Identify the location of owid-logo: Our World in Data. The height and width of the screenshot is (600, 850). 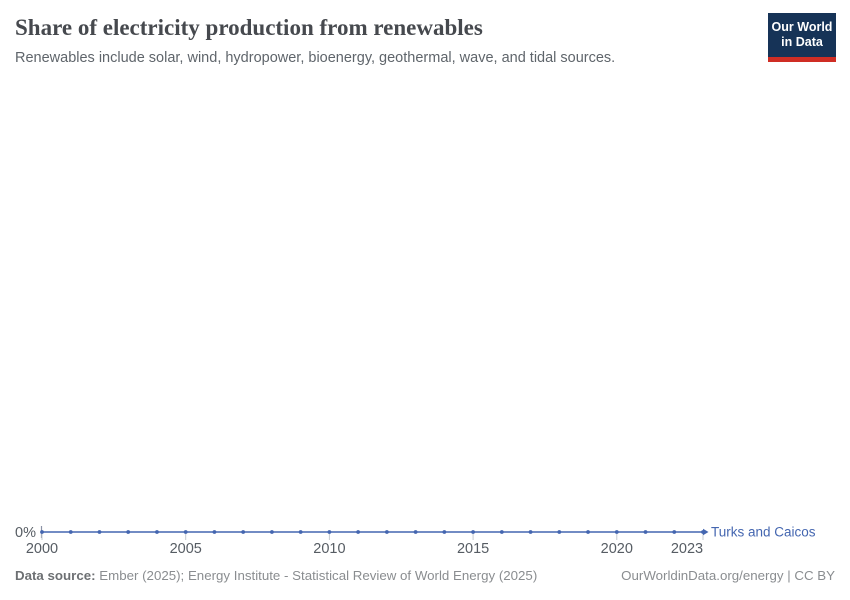
(802, 37).